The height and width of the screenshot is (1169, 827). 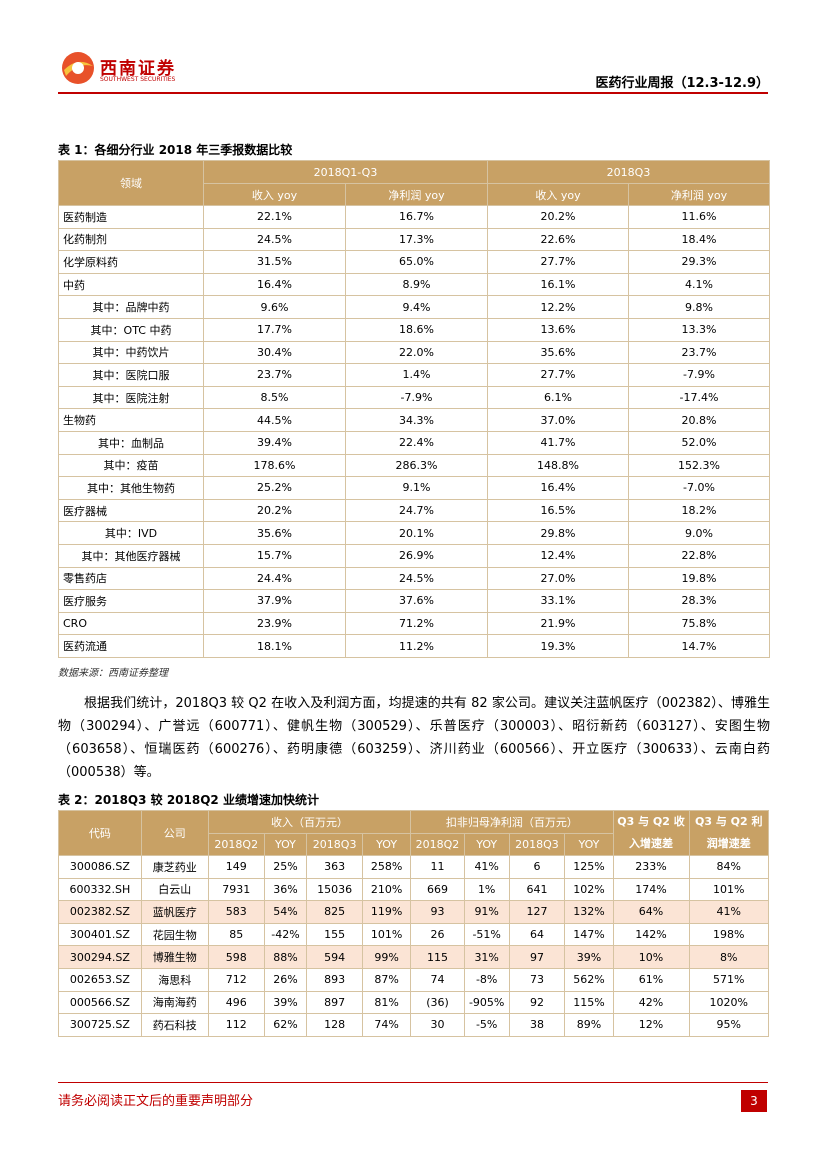 What do you see at coordinates (651, 867) in the screenshot?
I see `cell: 233%` at bounding box center [651, 867].